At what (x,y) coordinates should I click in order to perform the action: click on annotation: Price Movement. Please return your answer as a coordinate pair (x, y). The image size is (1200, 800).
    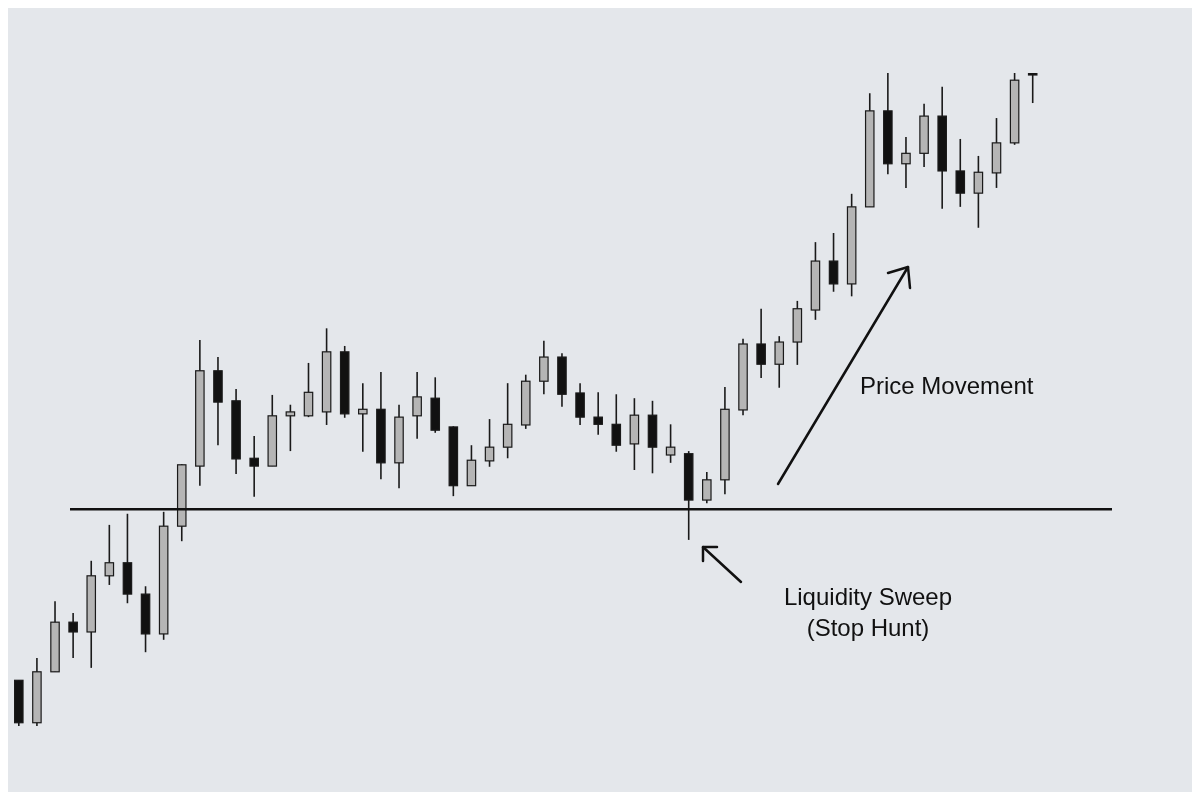
    Looking at the image, I should click on (947, 386).